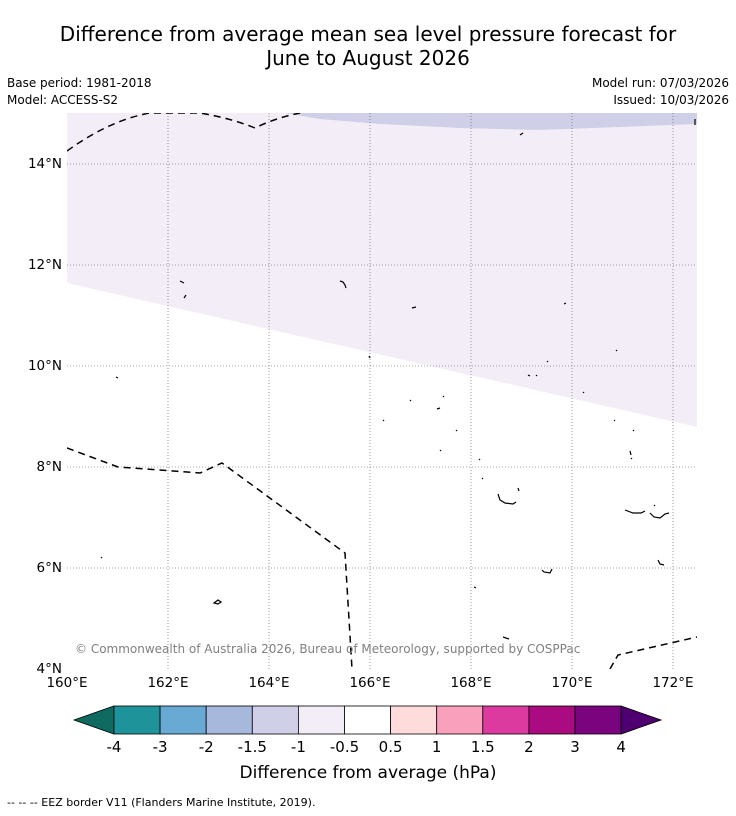 Image resolution: width=736 pixels, height=816 pixels. What do you see at coordinates (63, 100) in the screenshot?
I see `model-name: Model: ACCESS-S2` at bounding box center [63, 100].